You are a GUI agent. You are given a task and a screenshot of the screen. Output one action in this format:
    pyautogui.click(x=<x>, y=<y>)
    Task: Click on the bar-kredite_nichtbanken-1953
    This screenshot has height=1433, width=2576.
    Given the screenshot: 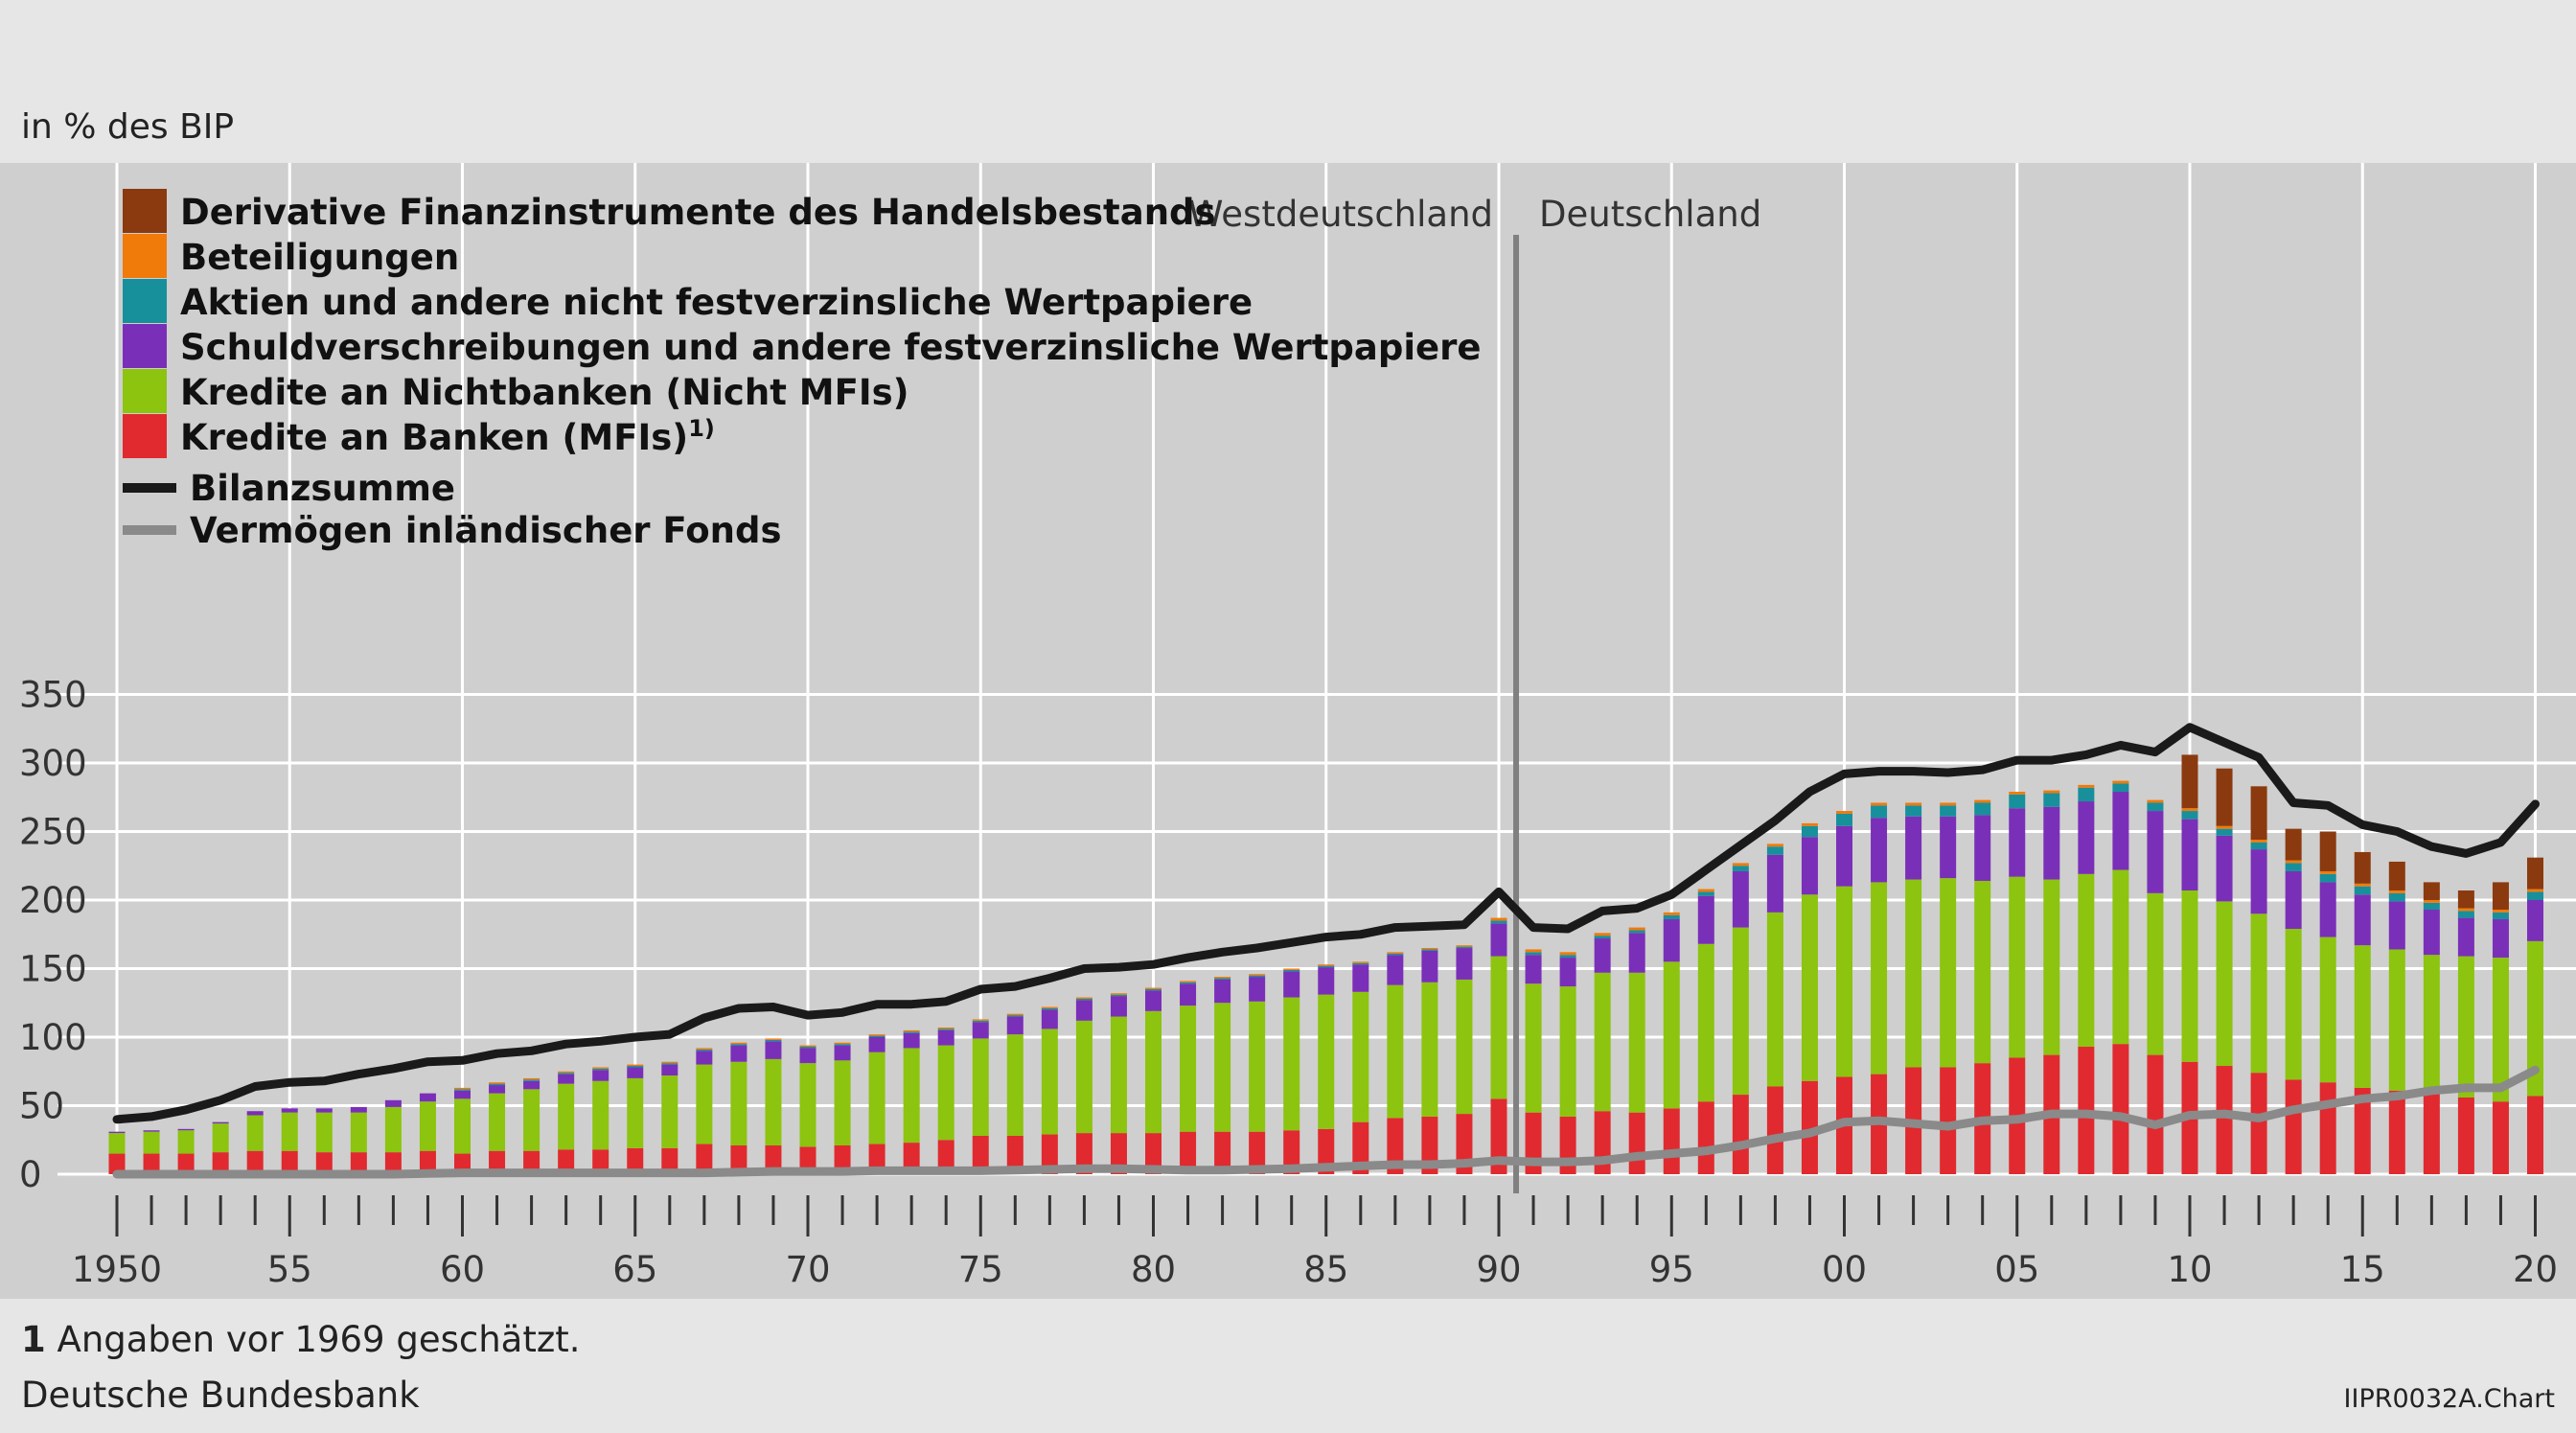 What is the action you would take?
    pyautogui.click(x=220, y=1138)
    